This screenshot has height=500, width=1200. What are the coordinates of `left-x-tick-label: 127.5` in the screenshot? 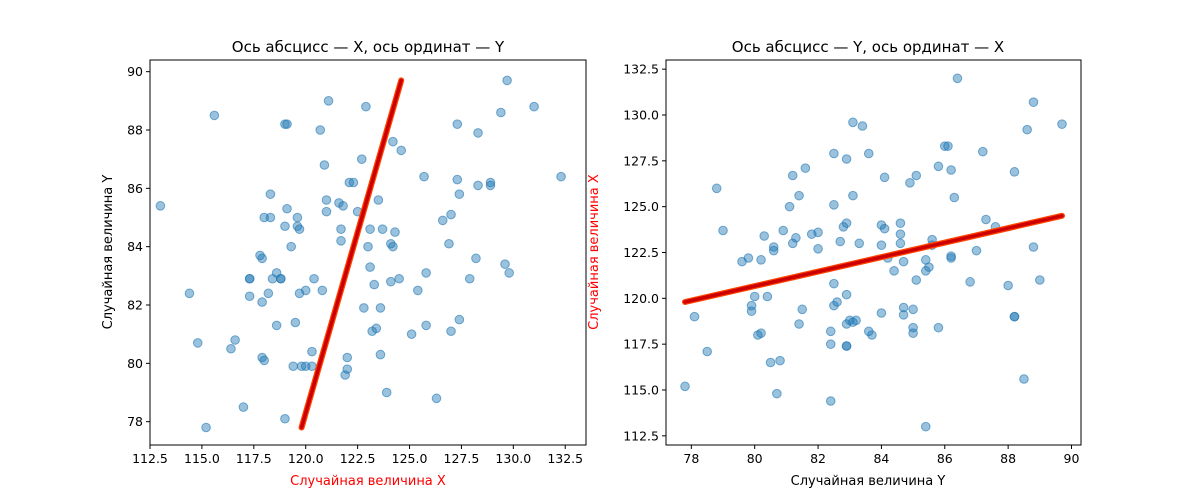 It's located at (462, 458).